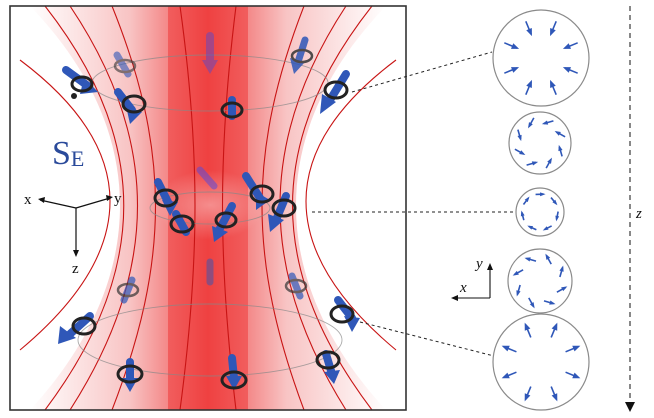  What do you see at coordinates (472, 282) in the screenshot?
I see `cross-section-axes` at bounding box center [472, 282].